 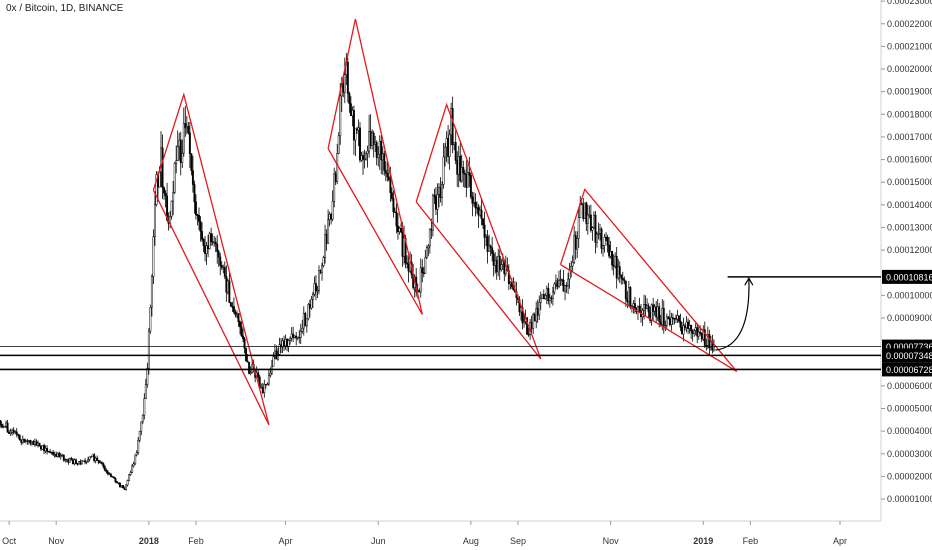 I want to click on price-badge, so click(x=907, y=276).